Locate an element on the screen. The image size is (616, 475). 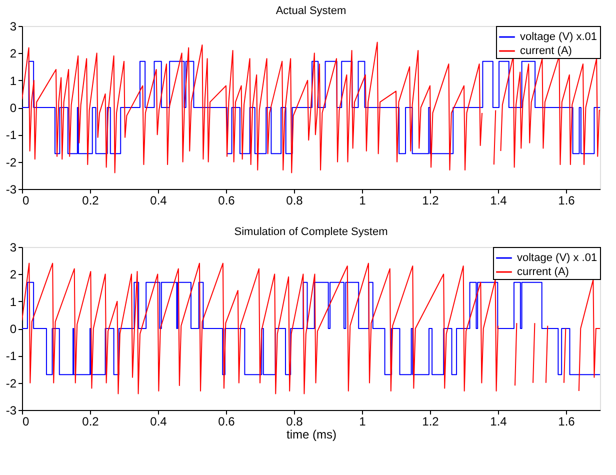
chart-title: Simulation of Complete System is located at coordinates (311, 232).